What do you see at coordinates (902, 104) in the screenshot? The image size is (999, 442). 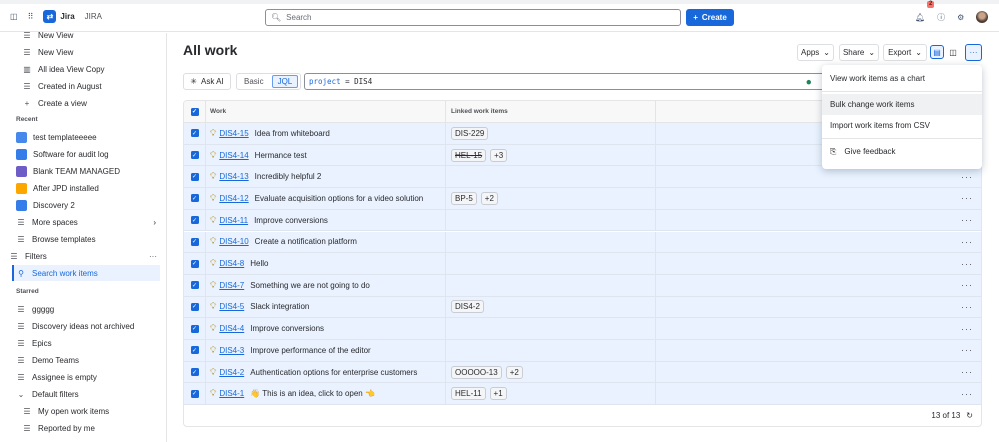 I see `menu-item-bulk-change: Bulk change work items` at bounding box center [902, 104].